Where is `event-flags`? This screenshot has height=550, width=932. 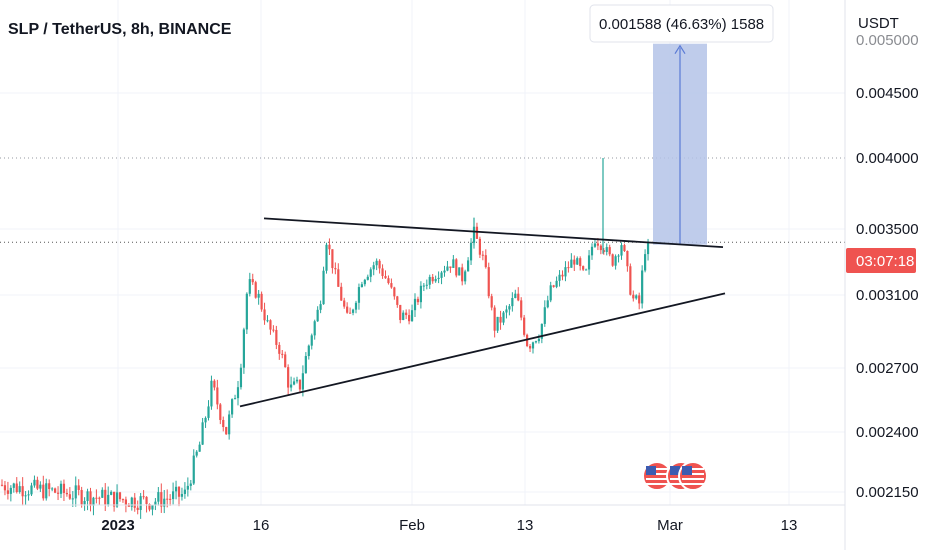
event-flags is located at coordinates (675, 476).